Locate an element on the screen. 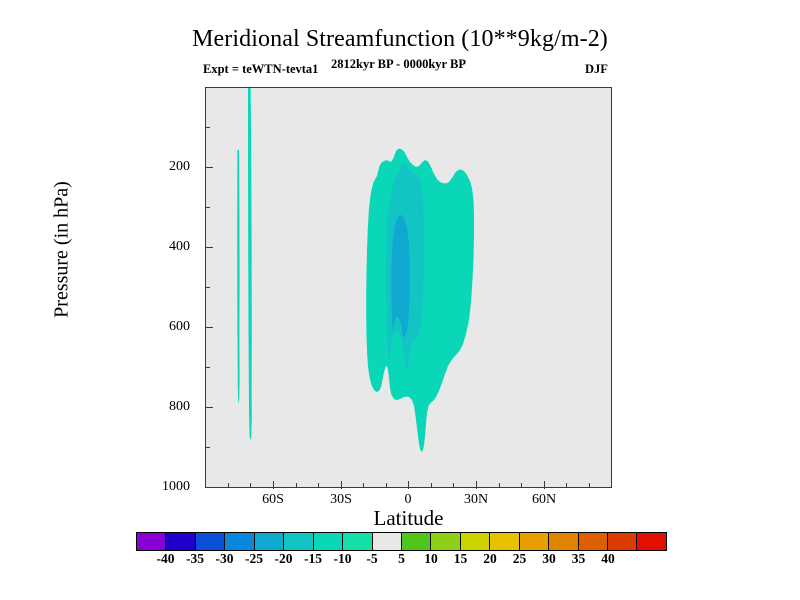 The width and height of the screenshot is (800, 600). y-axis-label-1000: 1000 is located at coordinates (176, 486).